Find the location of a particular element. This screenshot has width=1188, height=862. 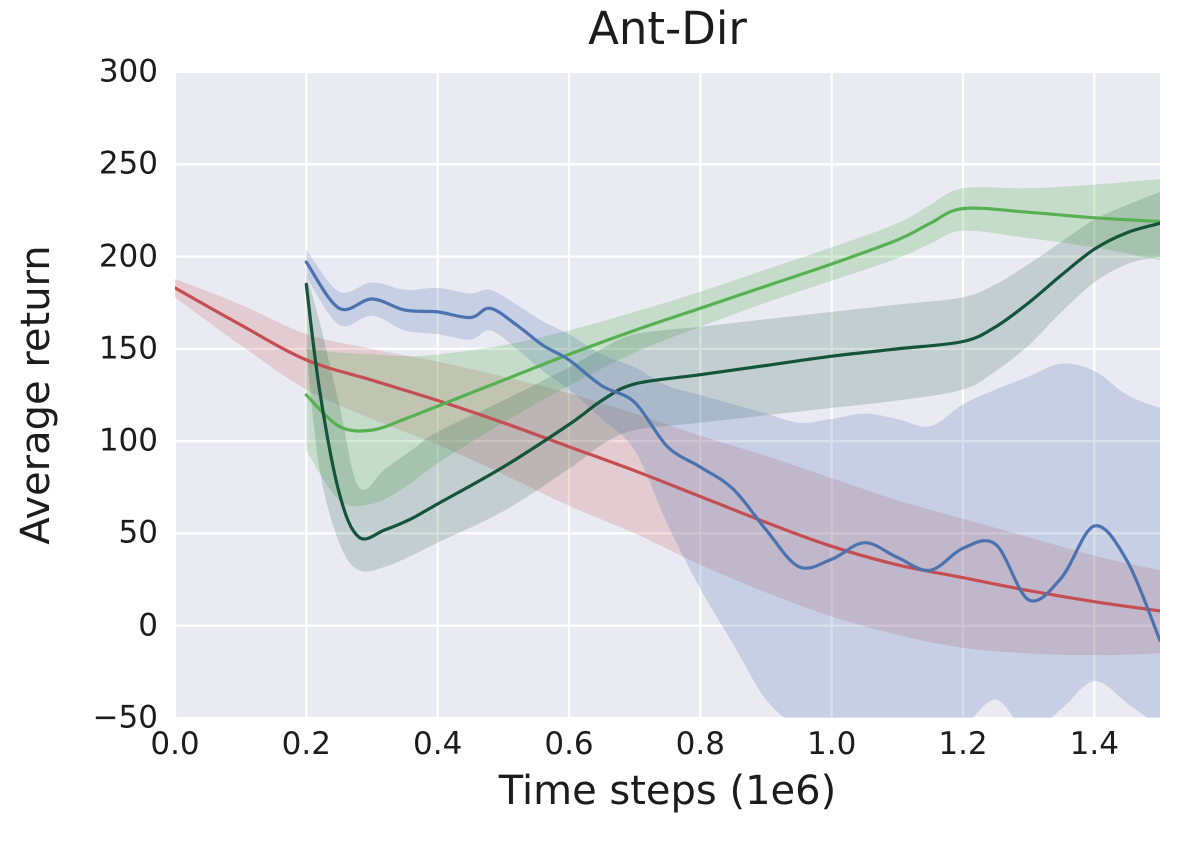

y-tick-label: 200 is located at coordinates (128, 255).